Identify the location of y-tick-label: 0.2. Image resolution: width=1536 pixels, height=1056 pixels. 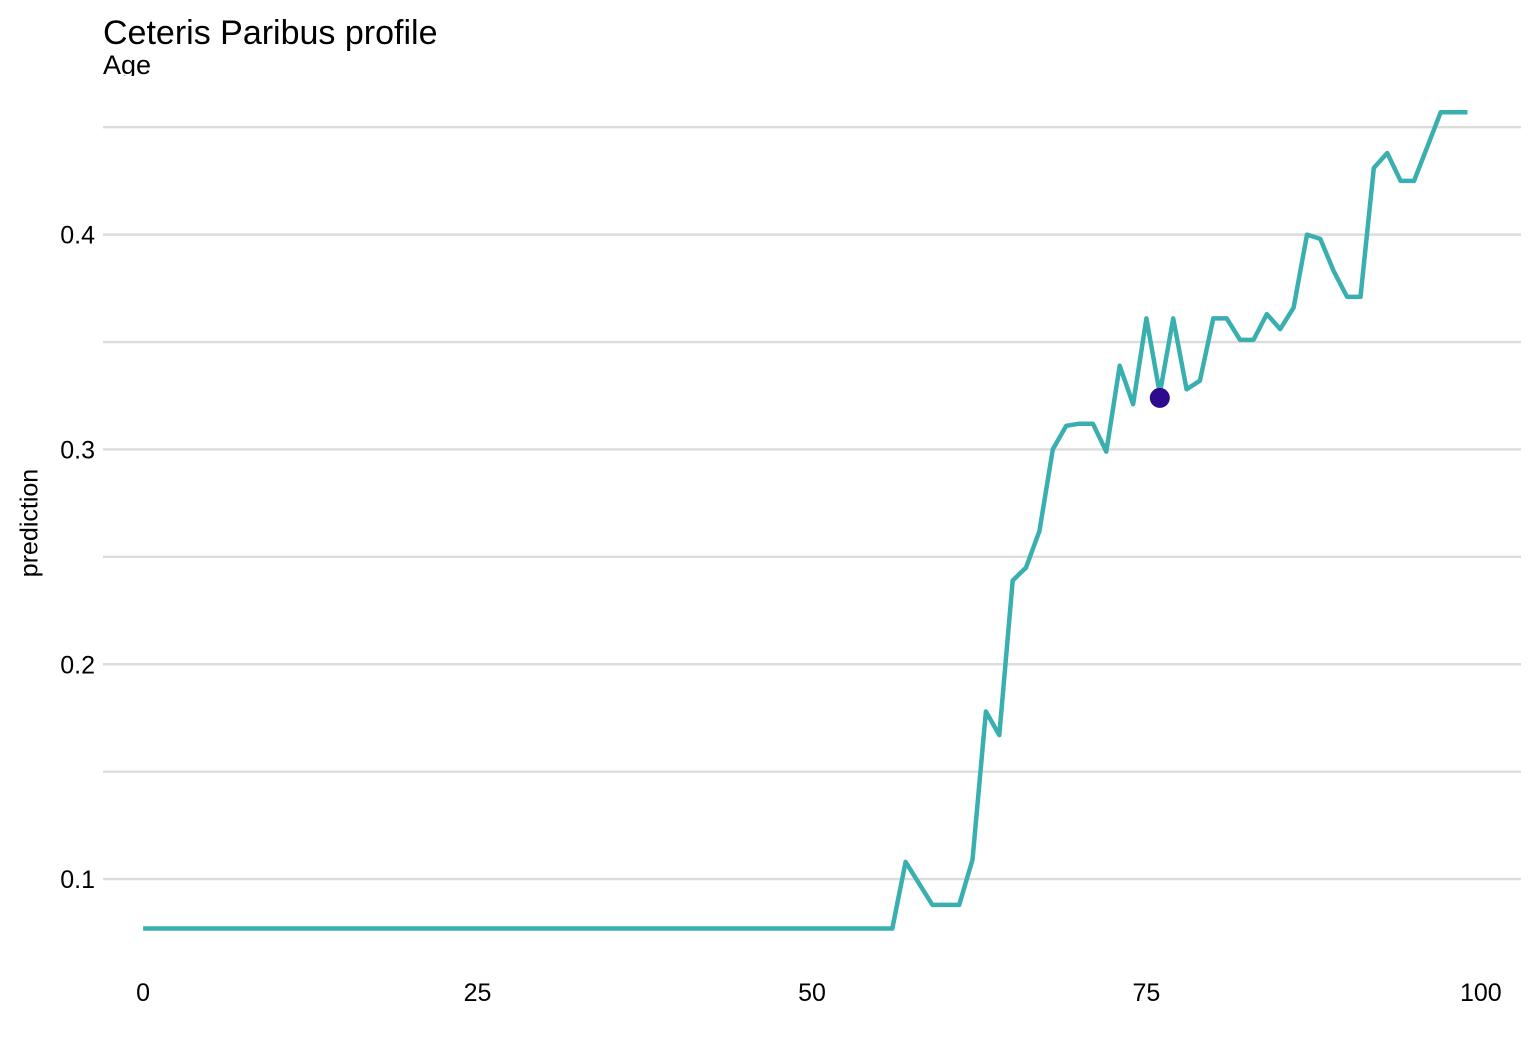
(77, 665).